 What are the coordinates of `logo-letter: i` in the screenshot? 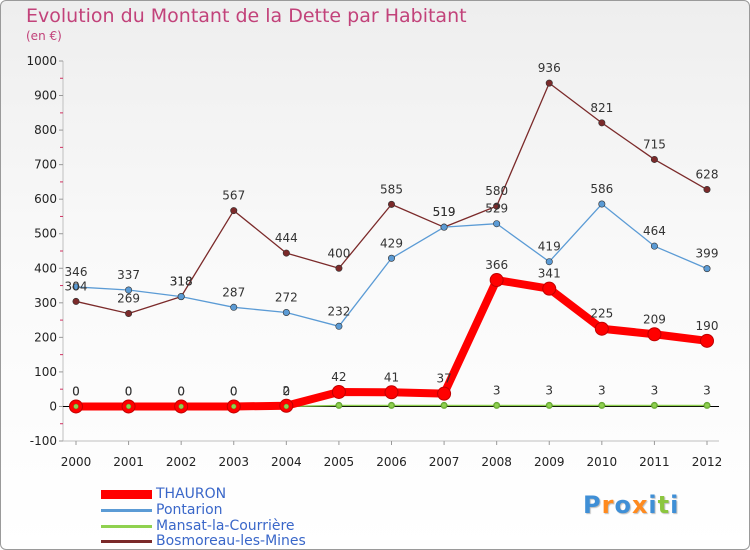 It's located at (653, 505).